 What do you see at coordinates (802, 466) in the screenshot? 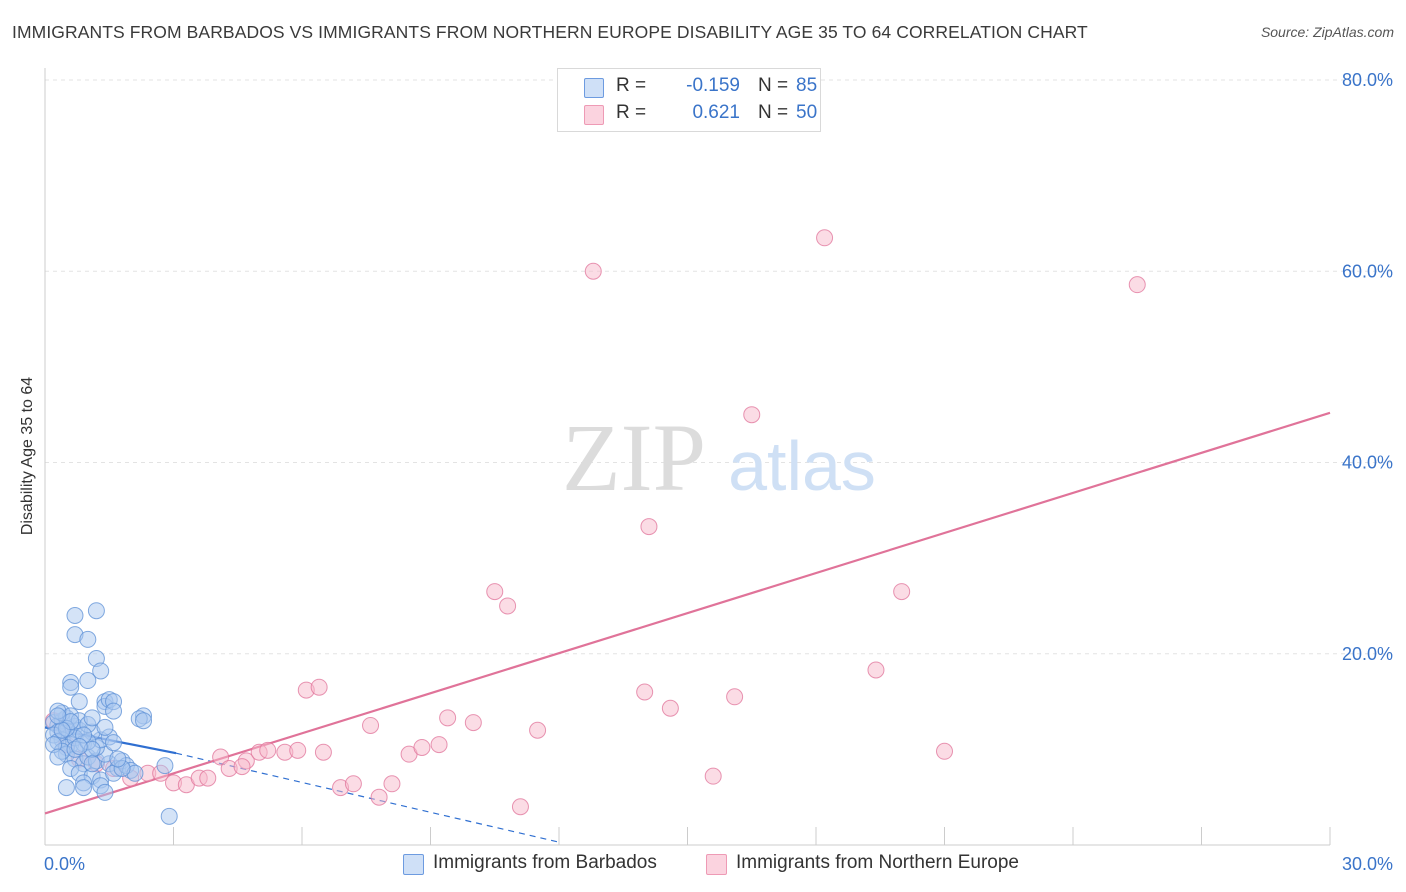
I see `watermark-atlas: atlas` at bounding box center [802, 466].